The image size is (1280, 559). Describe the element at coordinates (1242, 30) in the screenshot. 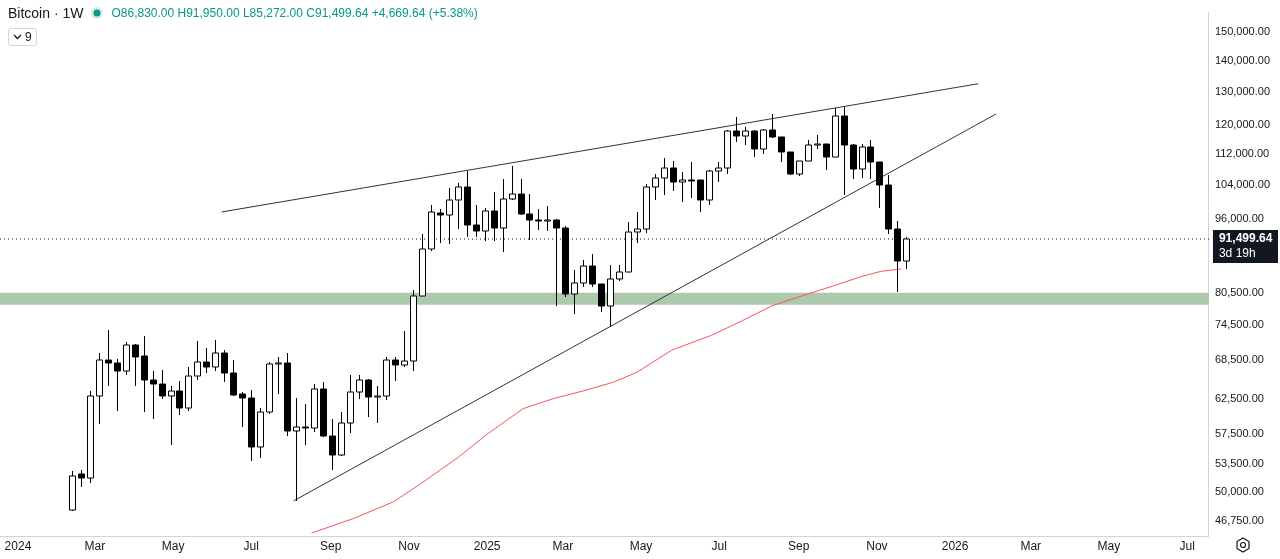

I see `y-tick-label: 150,000.00` at that location.